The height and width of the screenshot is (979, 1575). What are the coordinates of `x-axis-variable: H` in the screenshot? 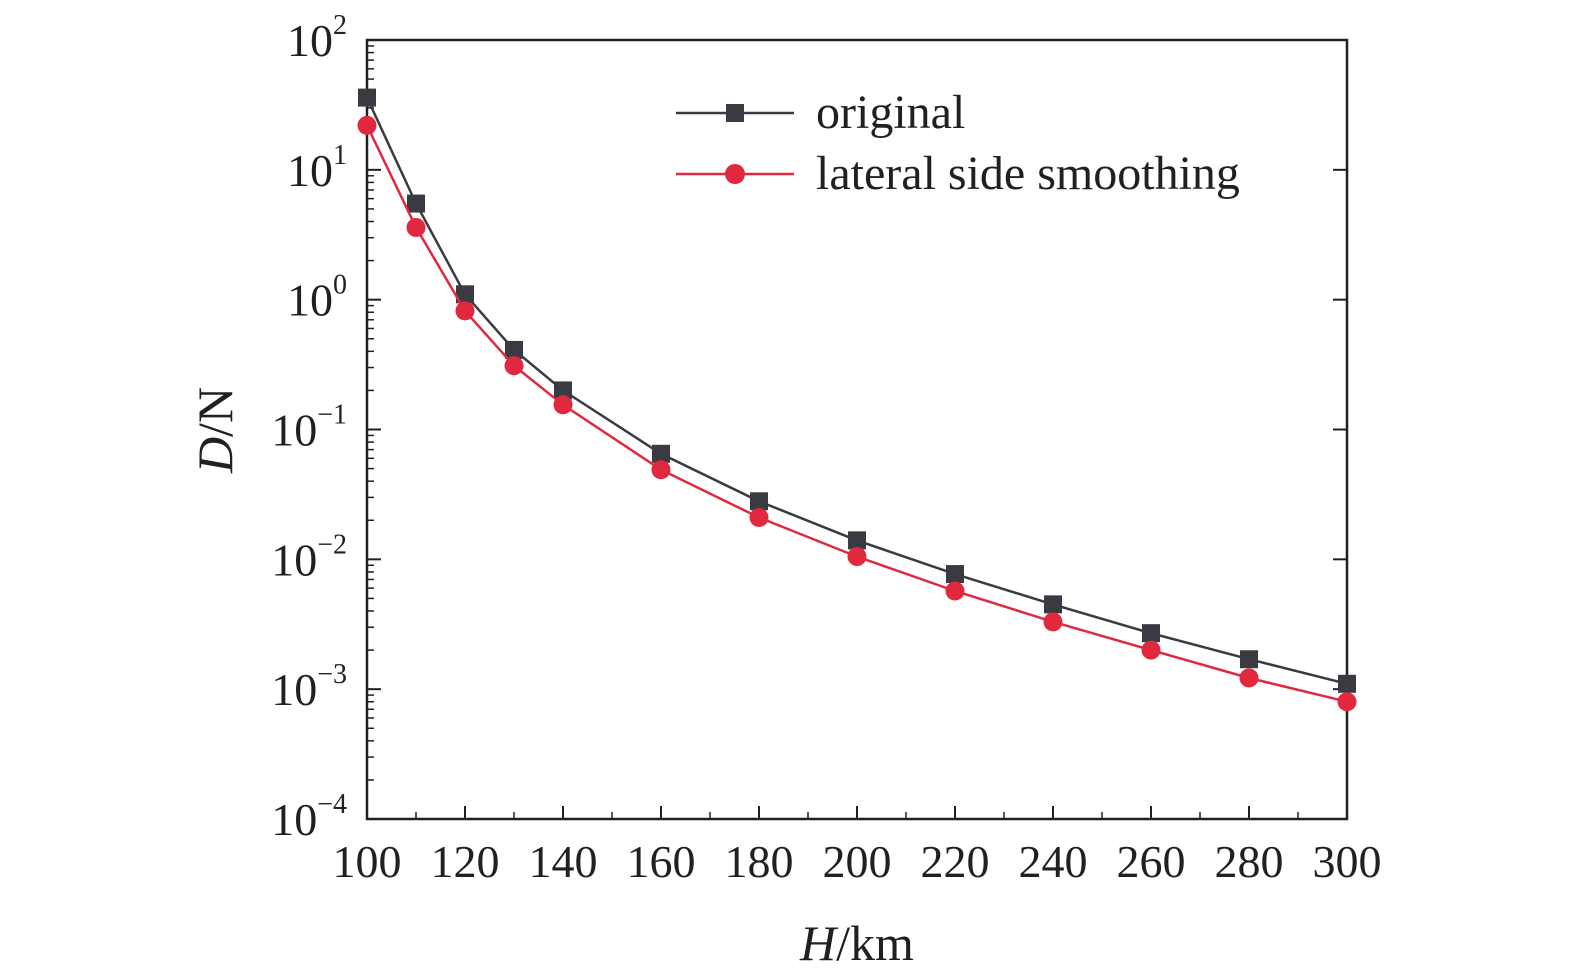 It's located at (819, 943).